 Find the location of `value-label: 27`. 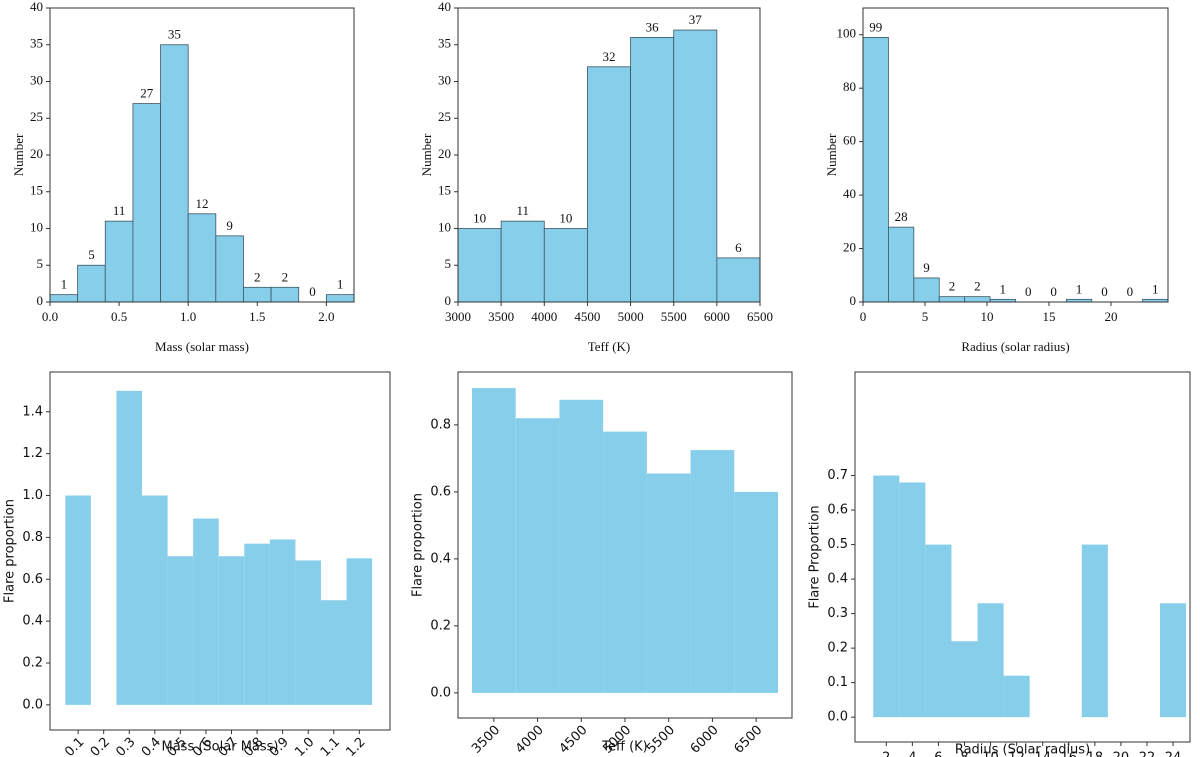

value-label: 27 is located at coordinates (147, 93).